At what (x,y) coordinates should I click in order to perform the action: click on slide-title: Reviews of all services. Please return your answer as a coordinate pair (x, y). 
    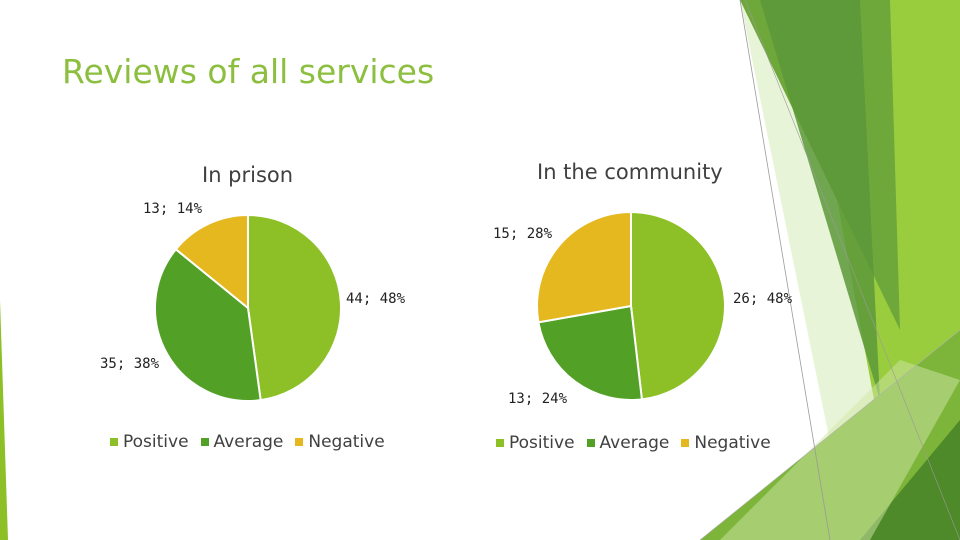
    Looking at the image, I should click on (248, 71).